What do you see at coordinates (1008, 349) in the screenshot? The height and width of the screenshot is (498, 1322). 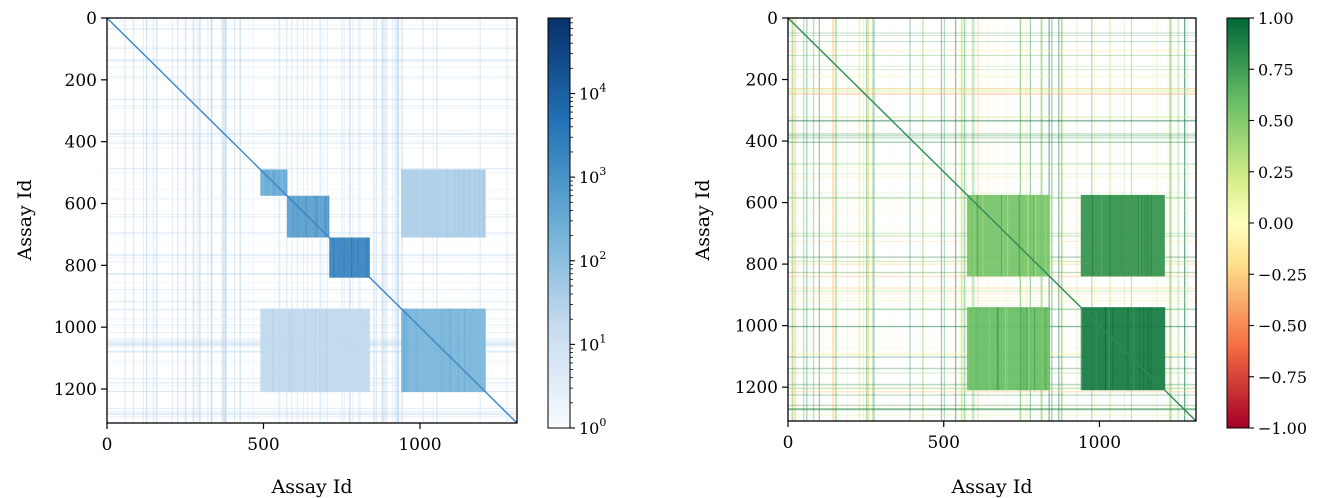 I see `heatmap-block` at bounding box center [1008, 349].